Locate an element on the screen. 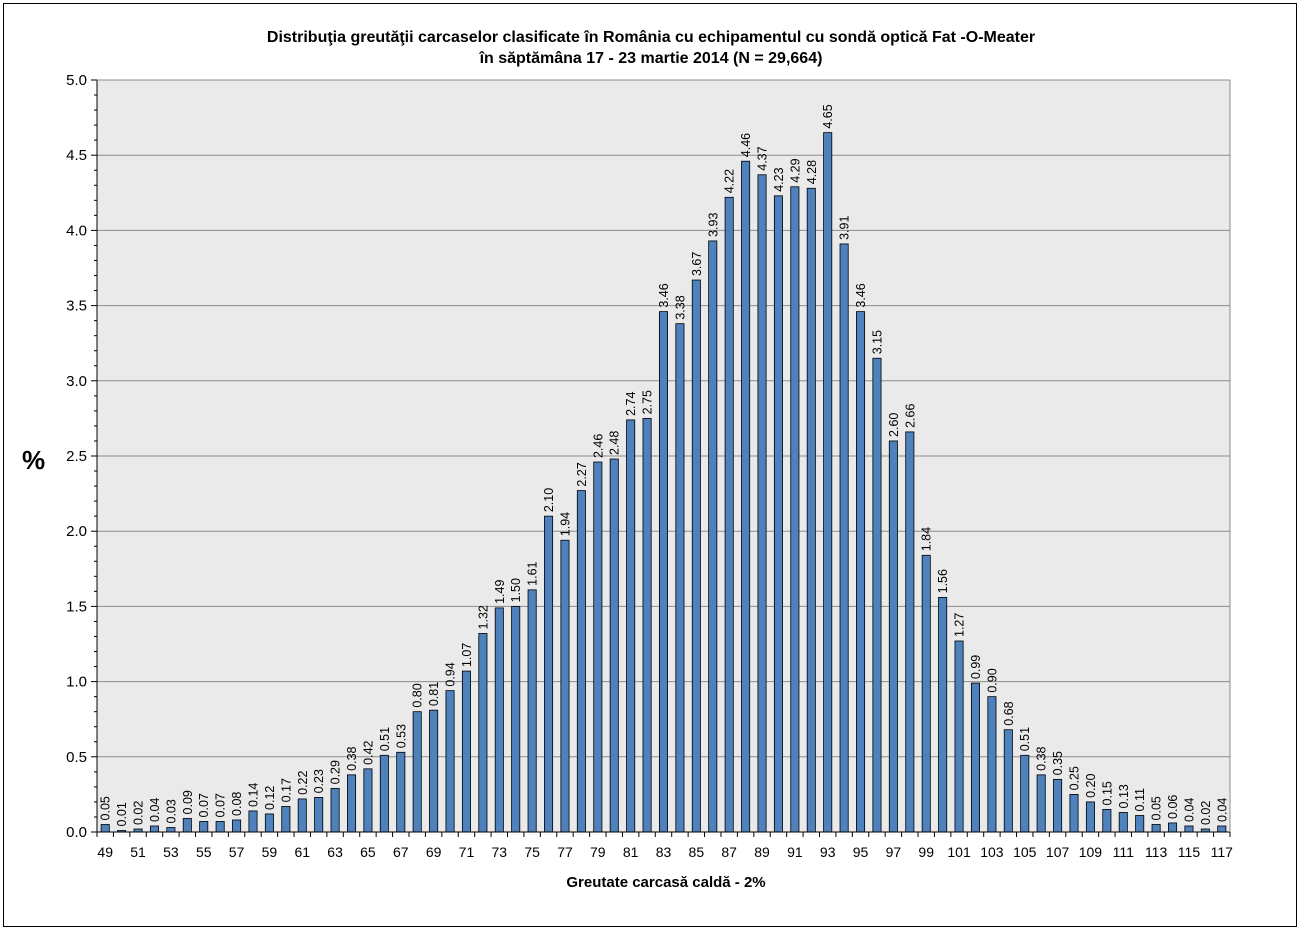 The image size is (1302, 932). data-label-117: 0.04 is located at coordinates (1222, 810).